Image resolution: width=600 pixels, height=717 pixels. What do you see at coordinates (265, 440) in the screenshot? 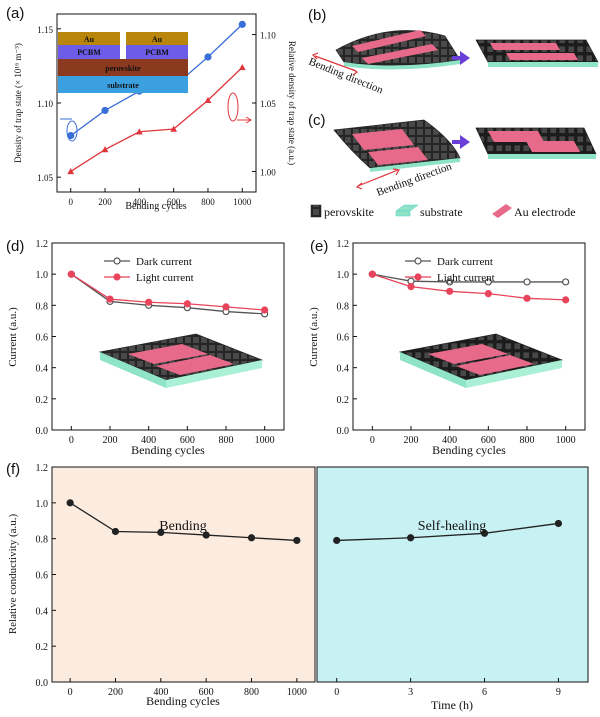
I see `d-x-tick-label: 1000` at bounding box center [265, 440].